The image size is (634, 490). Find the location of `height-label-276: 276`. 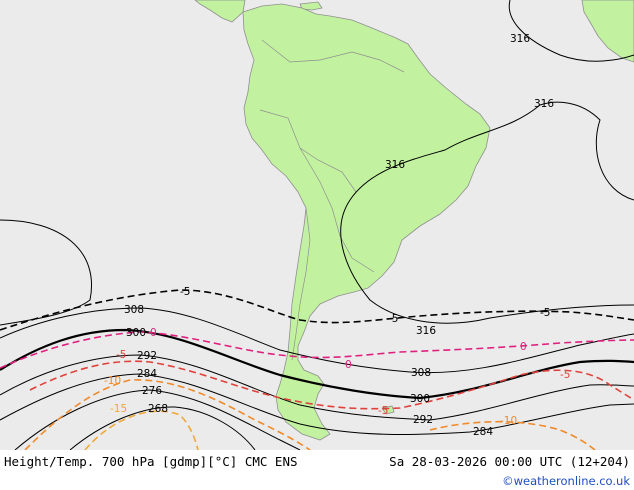

height-label-276: 276 is located at coordinates (152, 391).